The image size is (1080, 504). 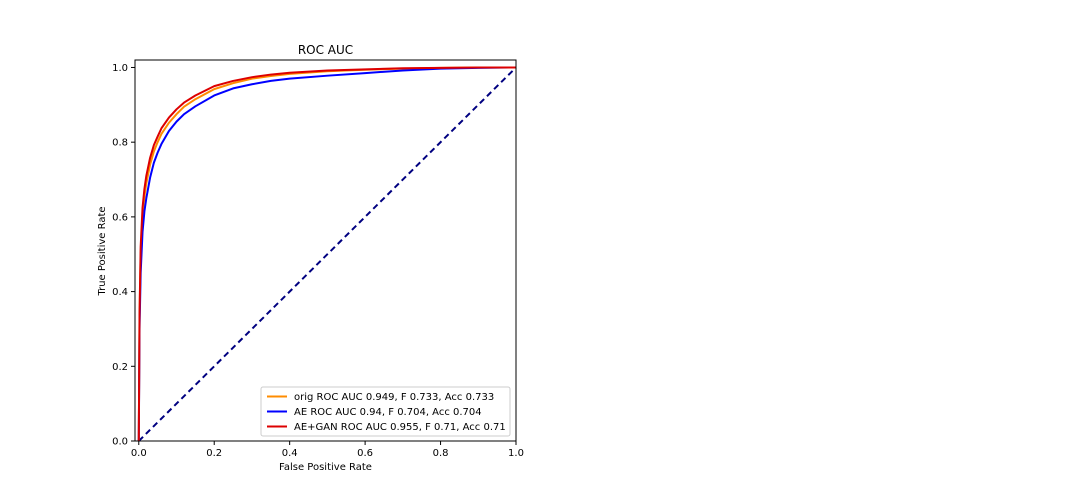 What do you see at coordinates (325, 467) in the screenshot?
I see `x-axis-label: False Positive Rate` at bounding box center [325, 467].